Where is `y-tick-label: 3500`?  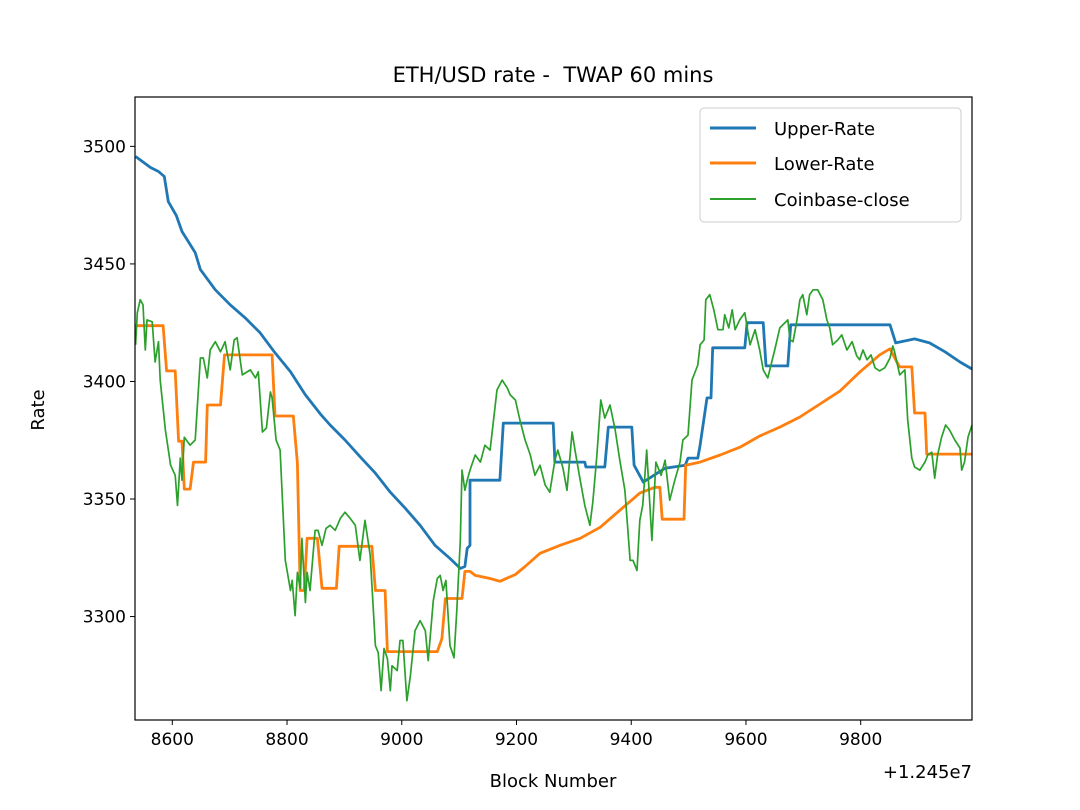
y-tick-label: 3500 is located at coordinates (104, 147).